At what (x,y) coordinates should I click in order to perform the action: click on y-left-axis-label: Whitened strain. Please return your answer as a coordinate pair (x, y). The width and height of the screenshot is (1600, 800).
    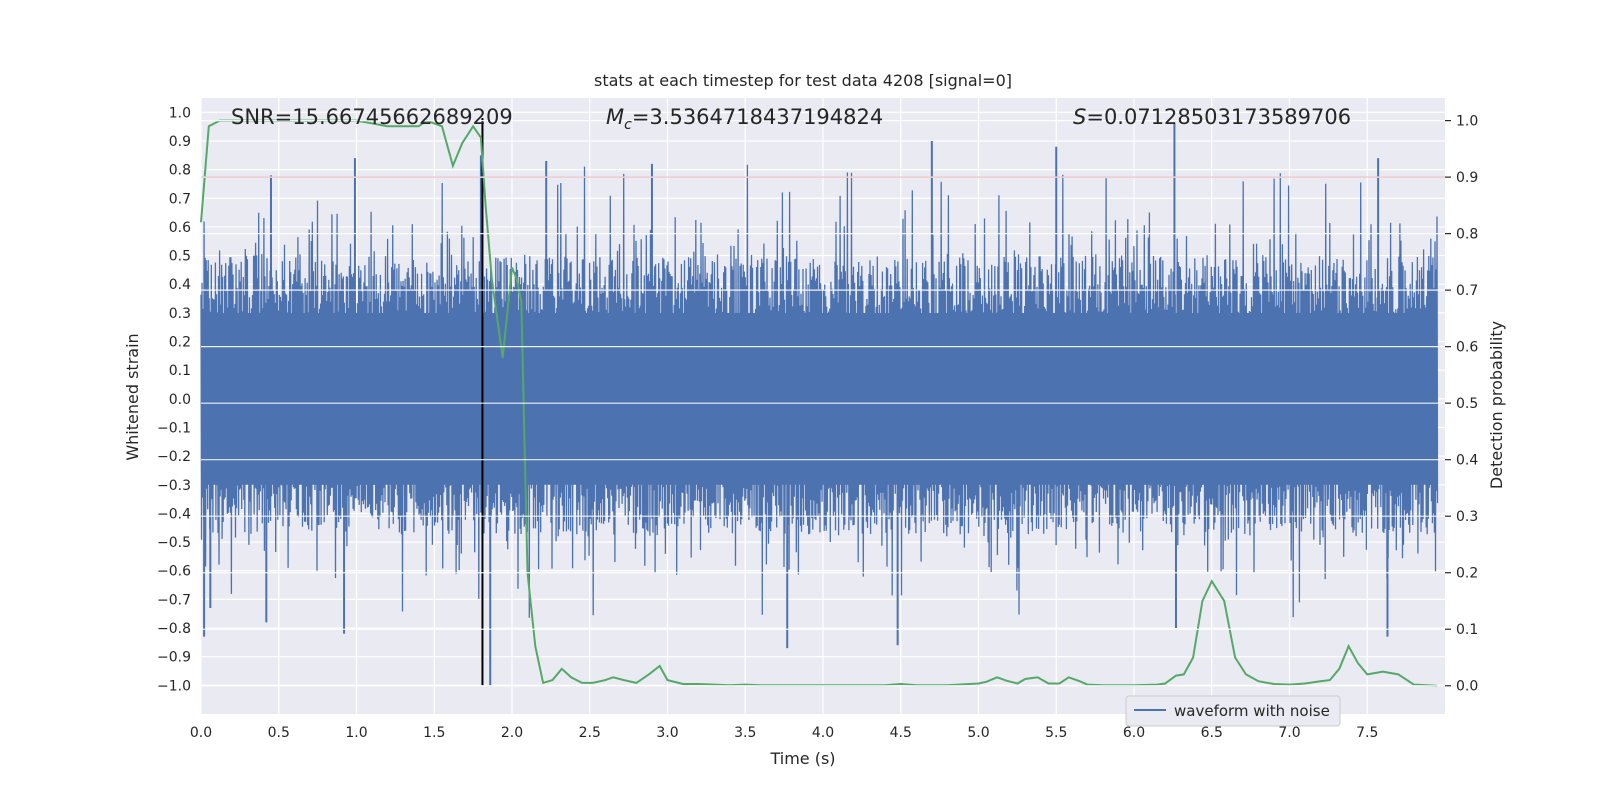
    Looking at the image, I should click on (132, 396).